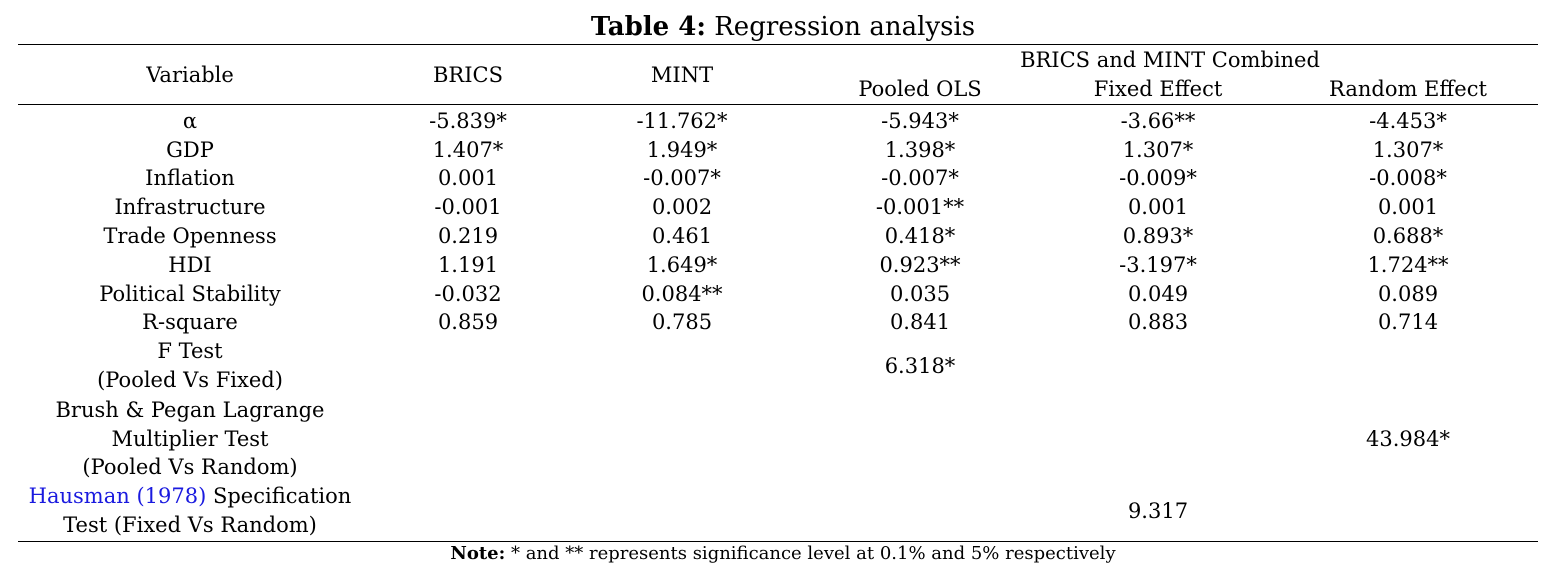 Image resolution: width=1566 pixels, height=570 pixels. I want to click on f-test-label-line1: F Test, so click(190, 351).